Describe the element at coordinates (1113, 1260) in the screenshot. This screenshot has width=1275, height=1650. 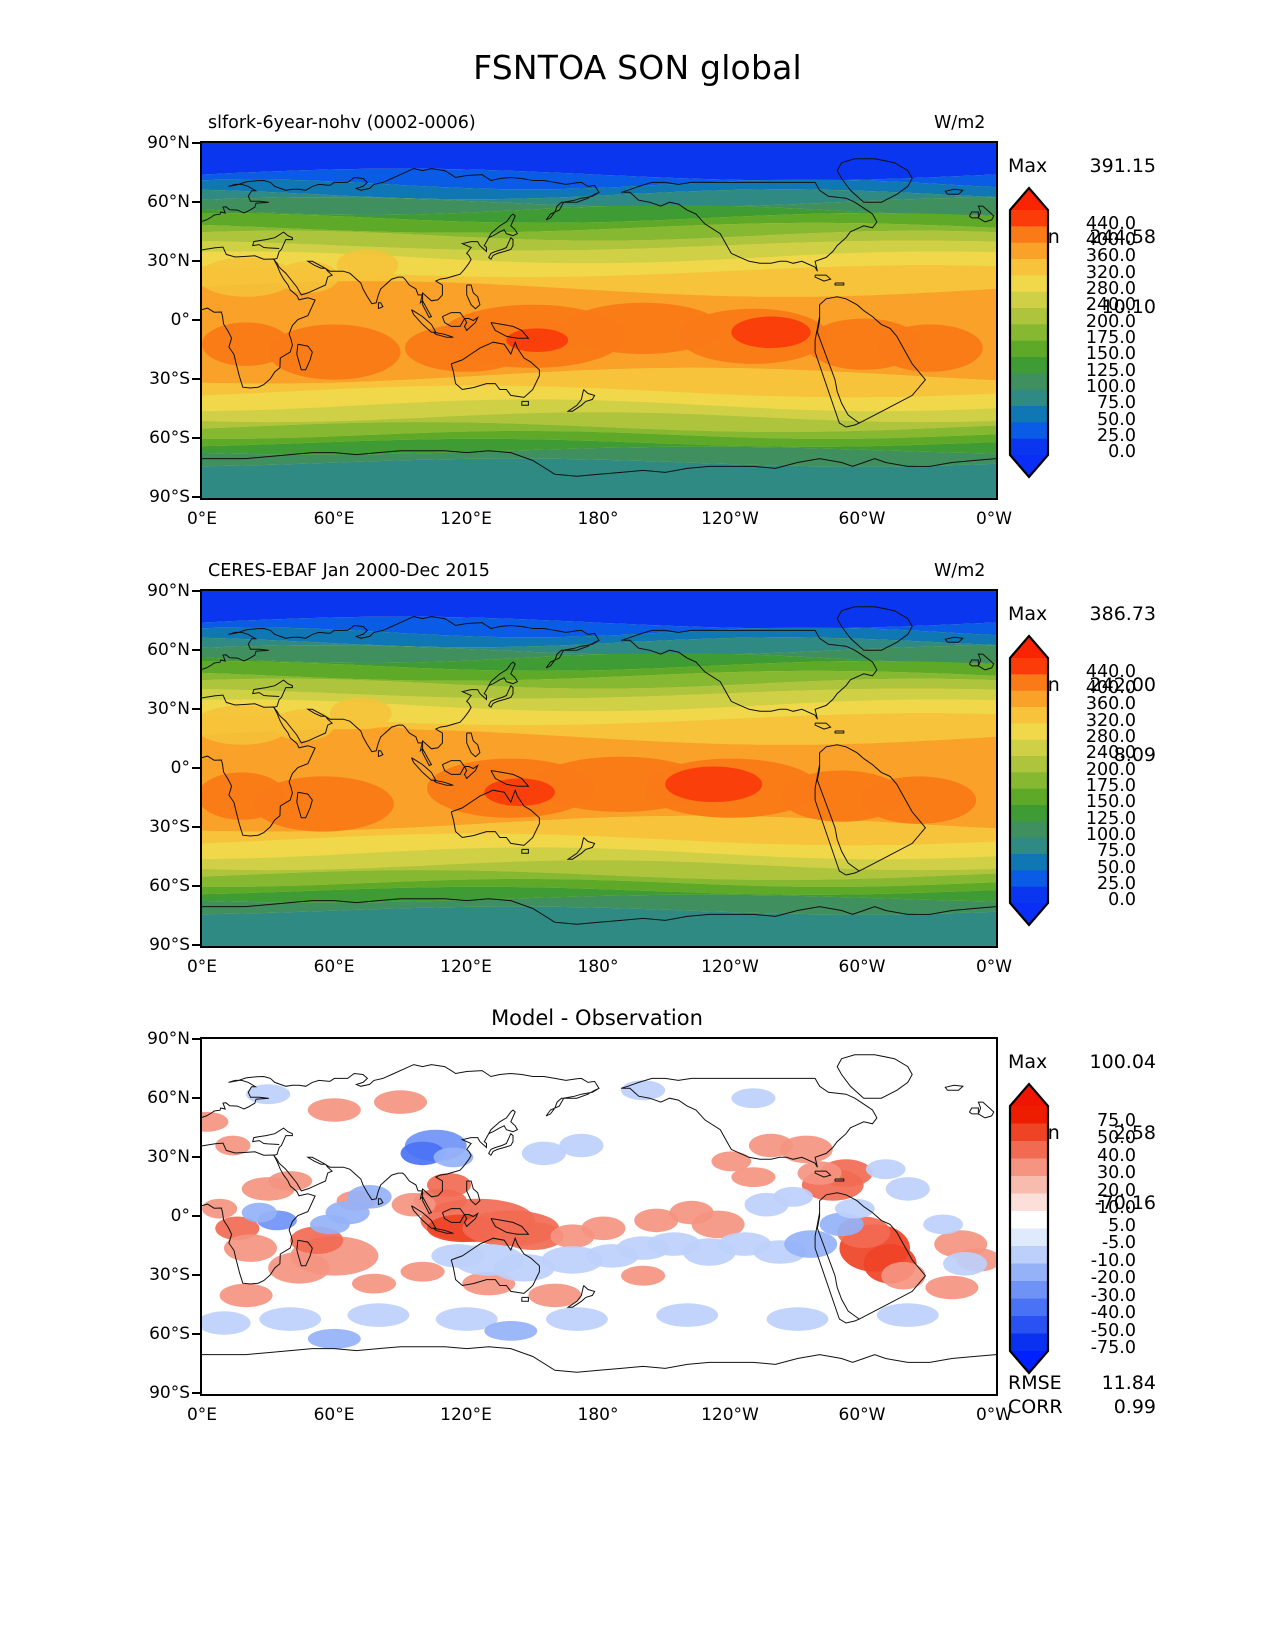
I see `colorbar-tick-label: -10.0` at that location.